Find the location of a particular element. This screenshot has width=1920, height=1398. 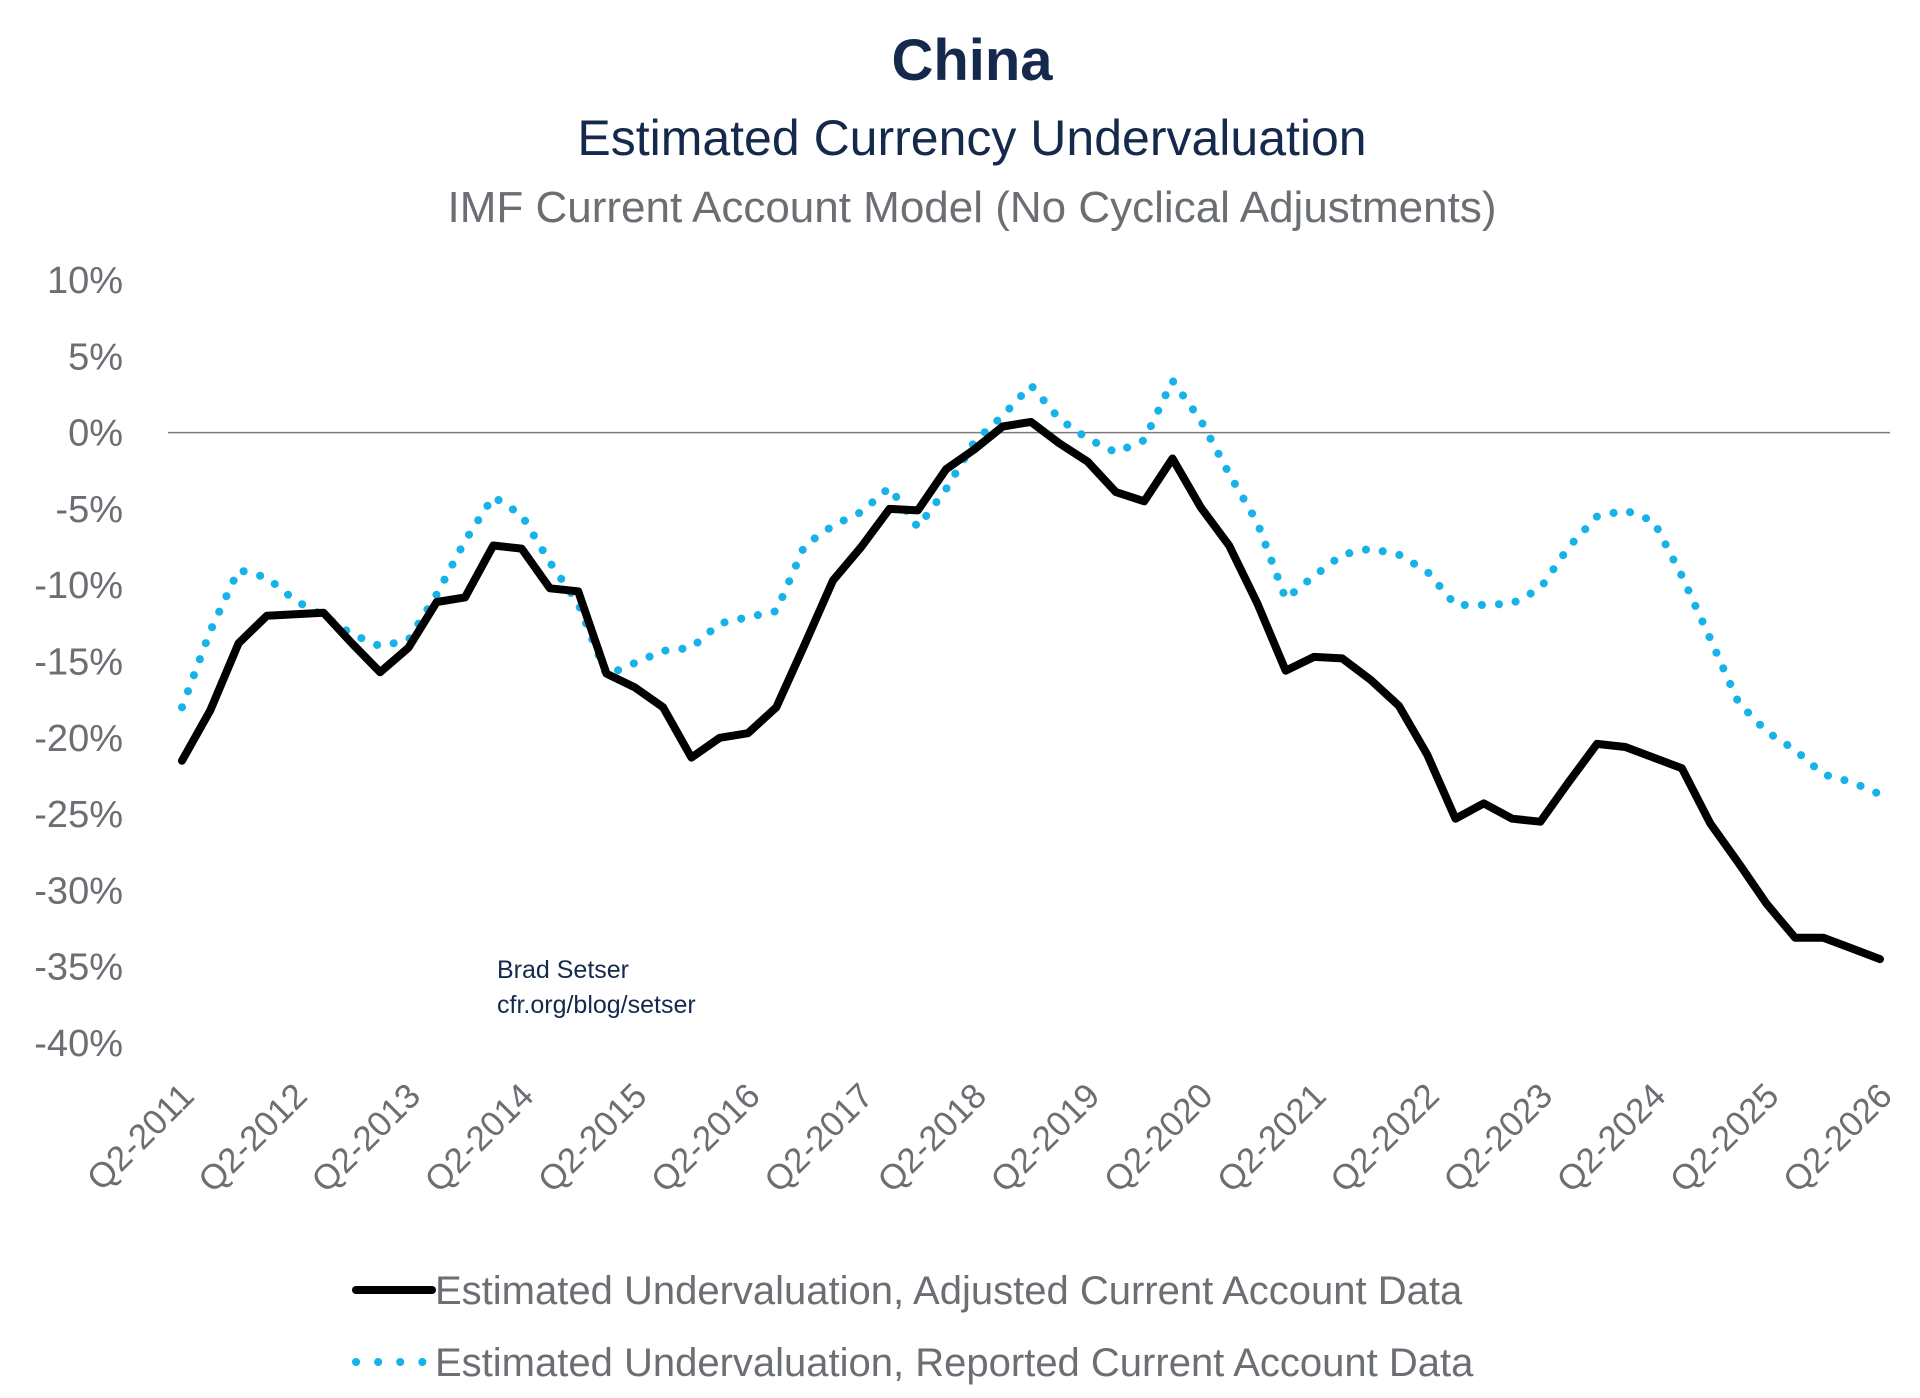

y-tick-label: 0% is located at coordinates (95, 434).